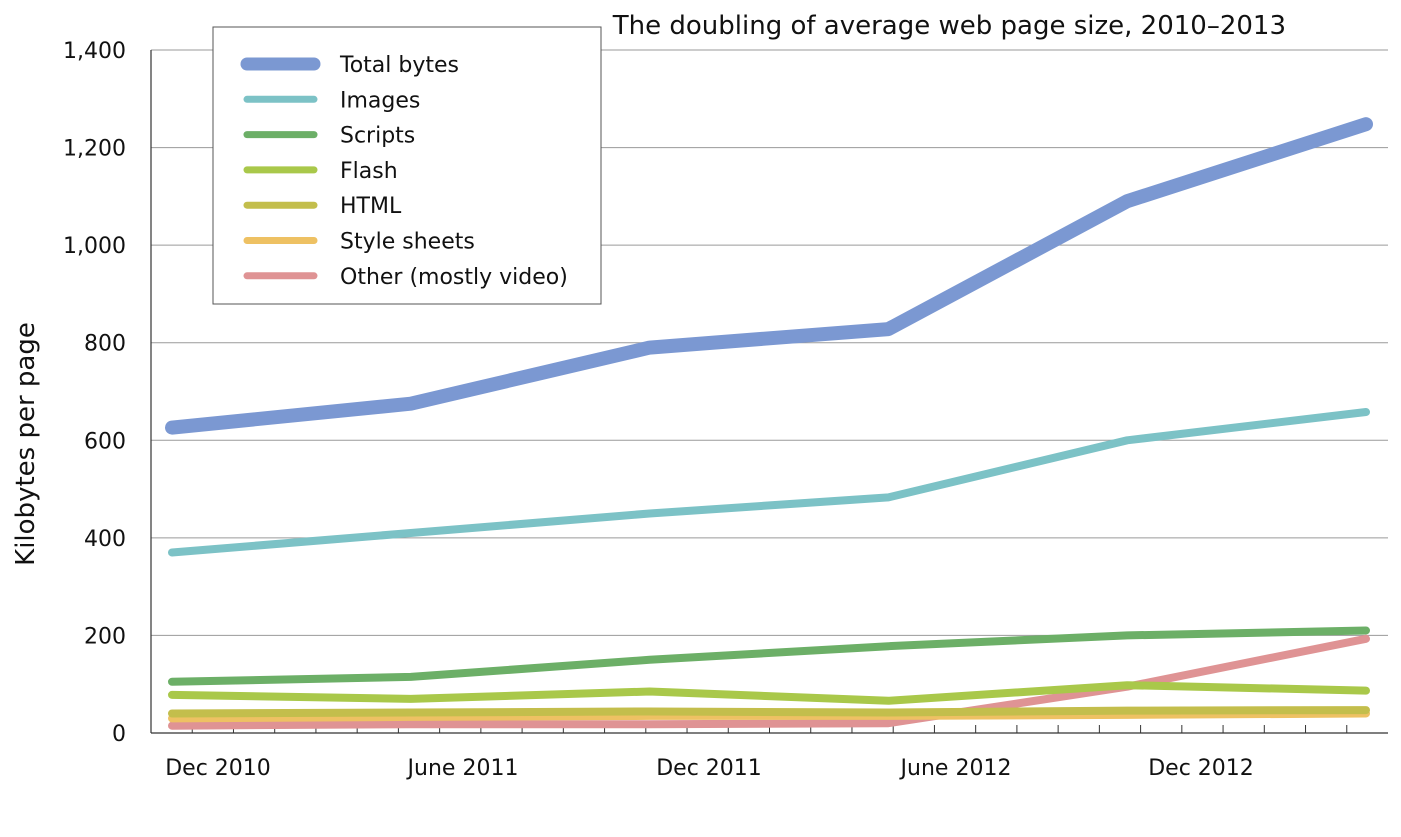 This screenshot has width=1401, height=837. I want to click on y-tick-label: 400, so click(105, 539).